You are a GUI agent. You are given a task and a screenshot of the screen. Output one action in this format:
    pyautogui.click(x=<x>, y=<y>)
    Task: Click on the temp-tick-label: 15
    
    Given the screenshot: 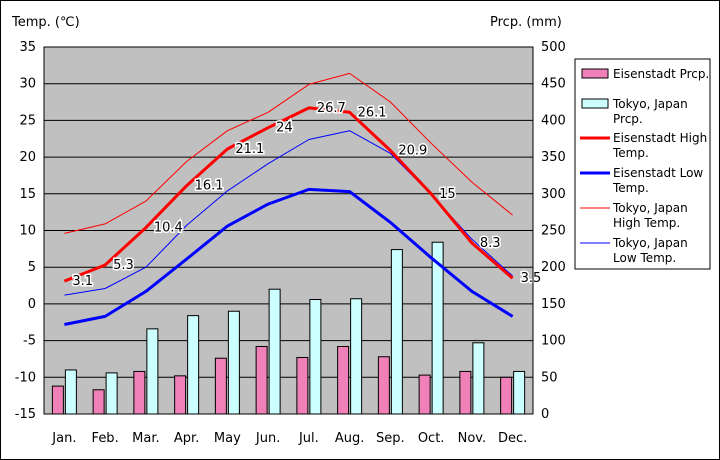 What is the action you would take?
    pyautogui.click(x=27, y=194)
    